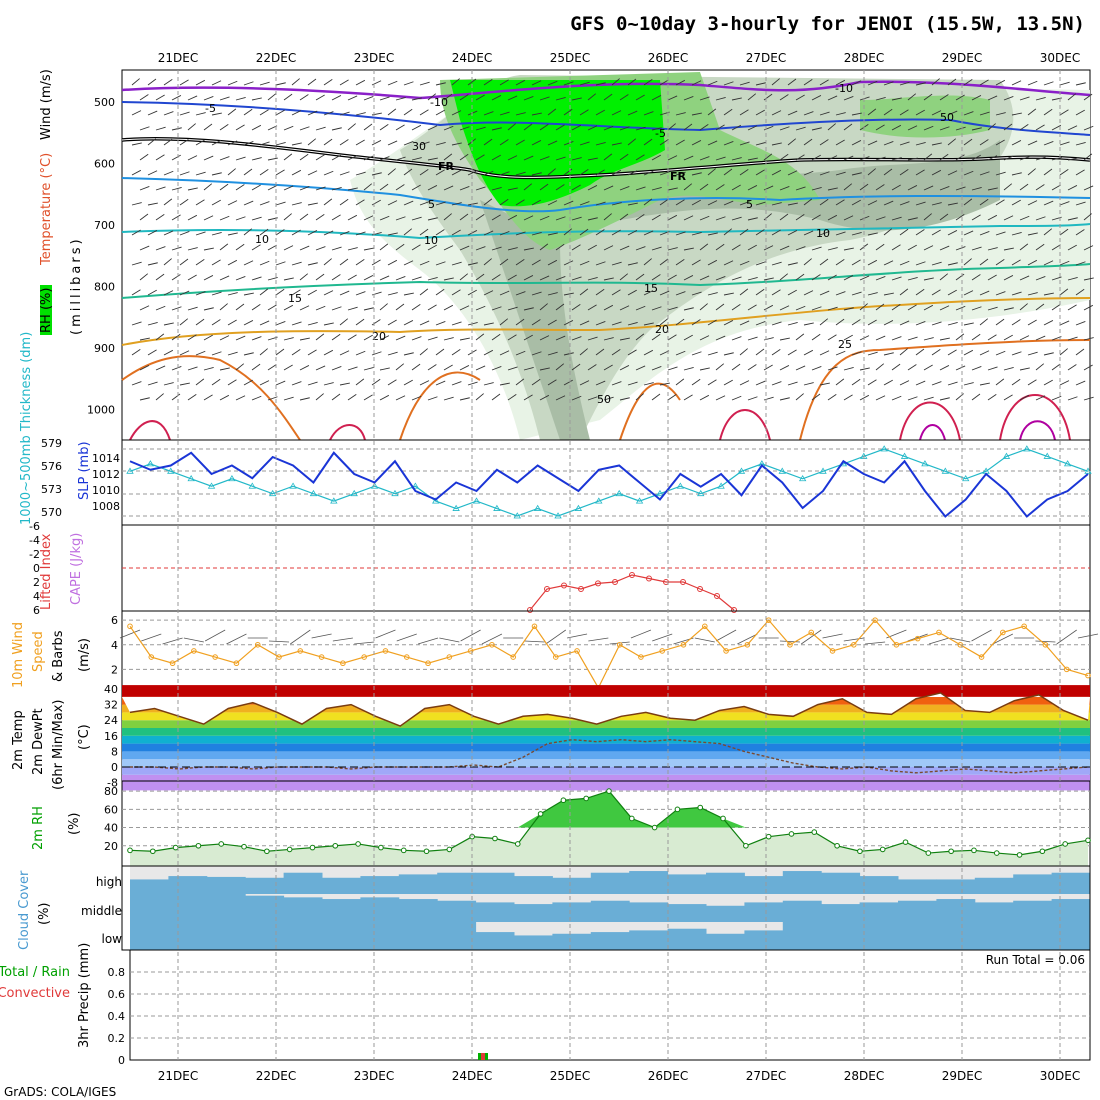 The height and width of the screenshot is (1100, 1100). Describe the element at coordinates (210, 108) in the screenshot. I see `isotherm-label-minus5: -5` at that location.